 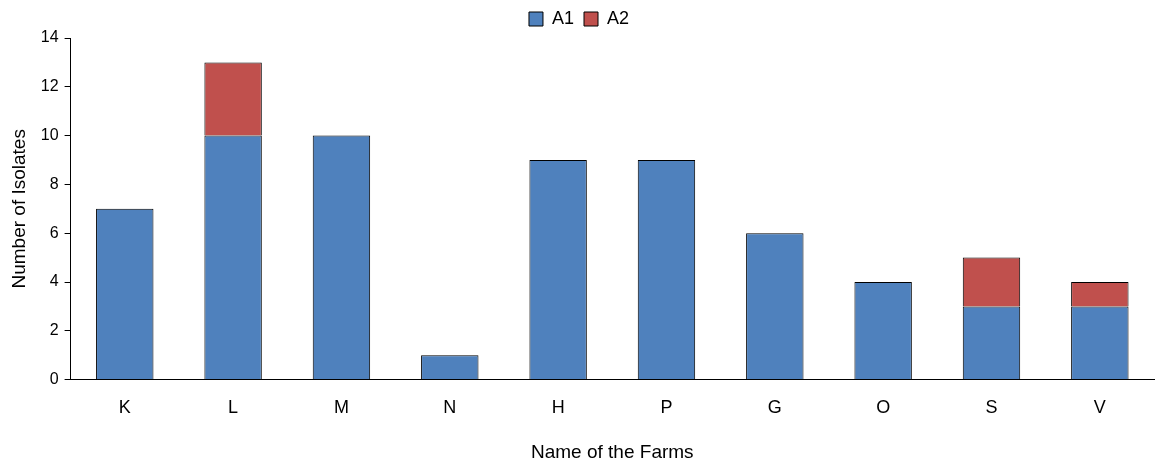 What do you see at coordinates (49, 37) in the screenshot?
I see `y-tick-label: 14` at bounding box center [49, 37].